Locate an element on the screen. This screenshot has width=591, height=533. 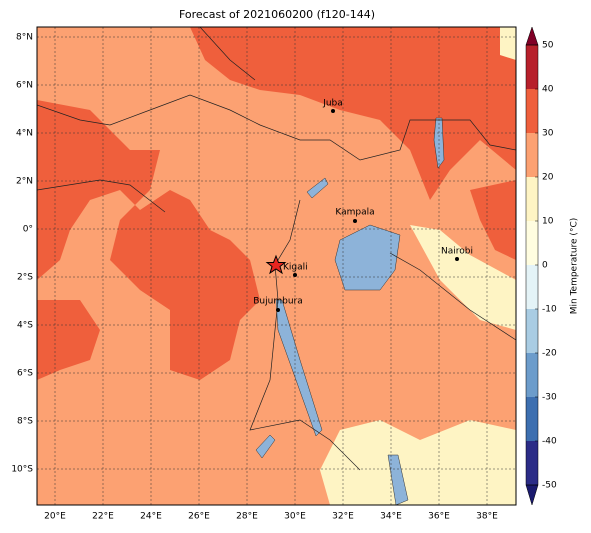
lat-label: 6°S is located at coordinates (25, 374).